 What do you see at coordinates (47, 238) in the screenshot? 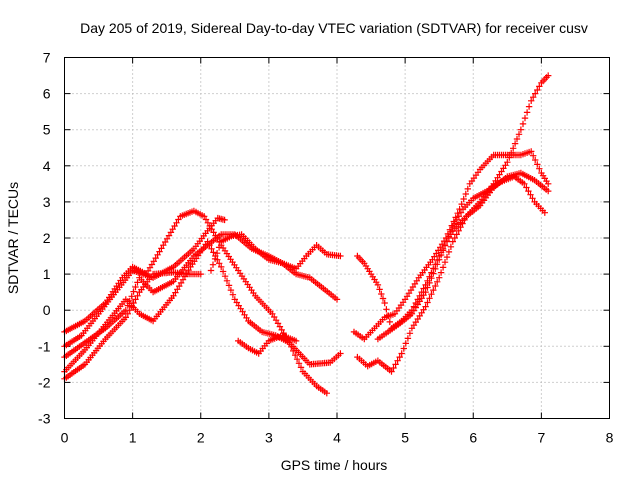
I see `y-tick-label: 2` at bounding box center [47, 238].